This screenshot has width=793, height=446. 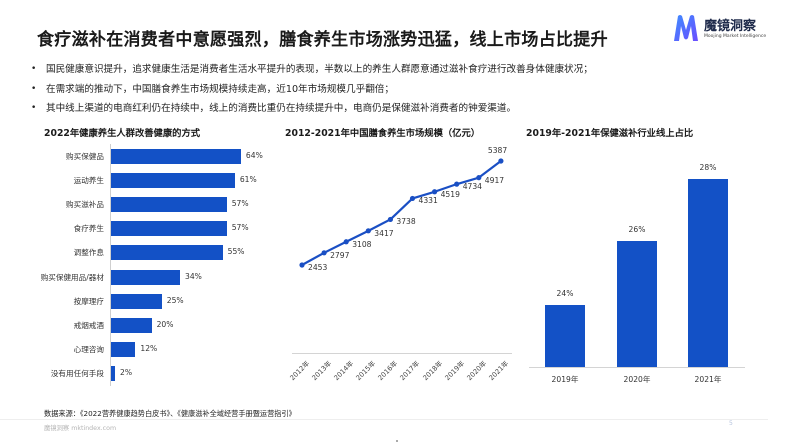 I want to click on point-value-label: 2453, so click(x=318, y=267).